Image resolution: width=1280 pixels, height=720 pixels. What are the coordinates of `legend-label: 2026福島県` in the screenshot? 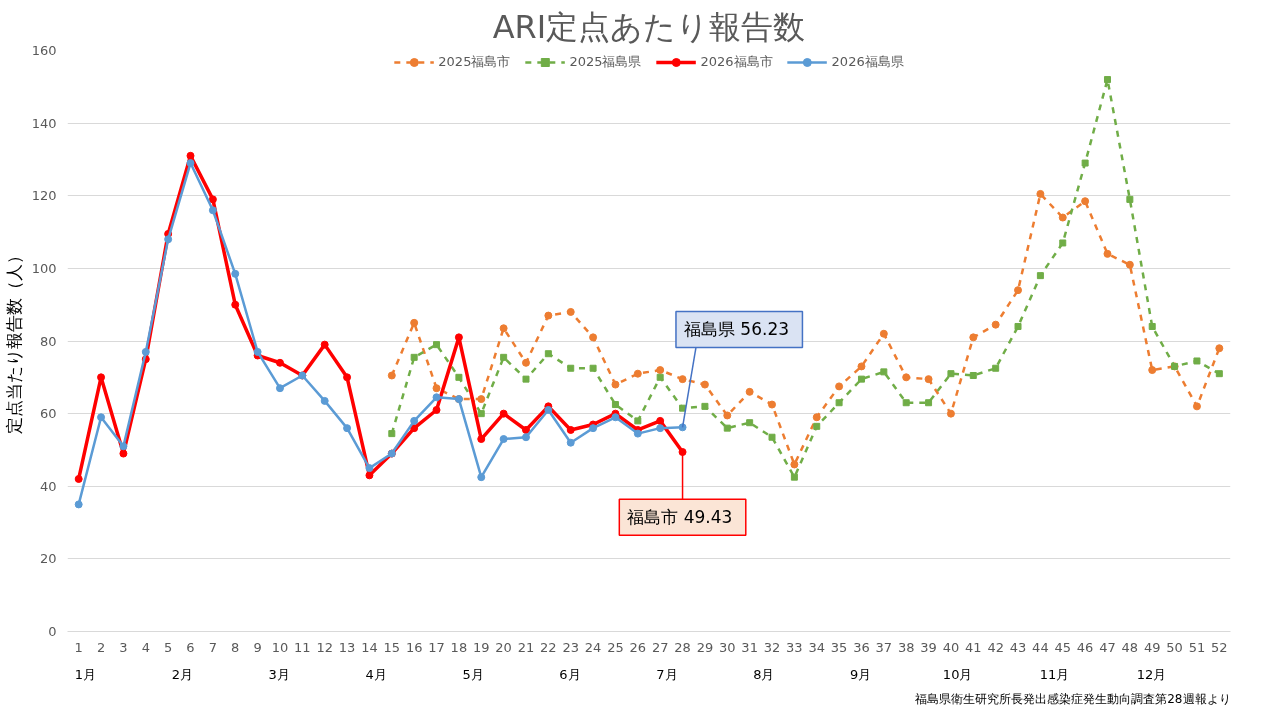 It's located at (867, 62).